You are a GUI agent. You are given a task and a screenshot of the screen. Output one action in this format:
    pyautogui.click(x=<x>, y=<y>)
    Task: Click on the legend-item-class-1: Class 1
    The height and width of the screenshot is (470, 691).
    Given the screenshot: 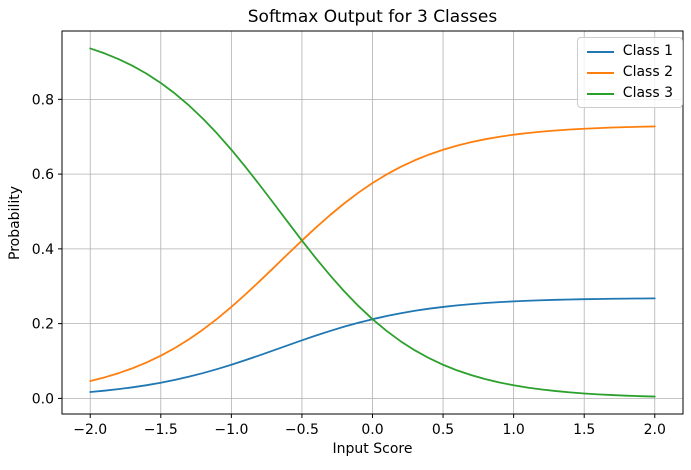 What is the action you would take?
    pyautogui.click(x=629, y=51)
    